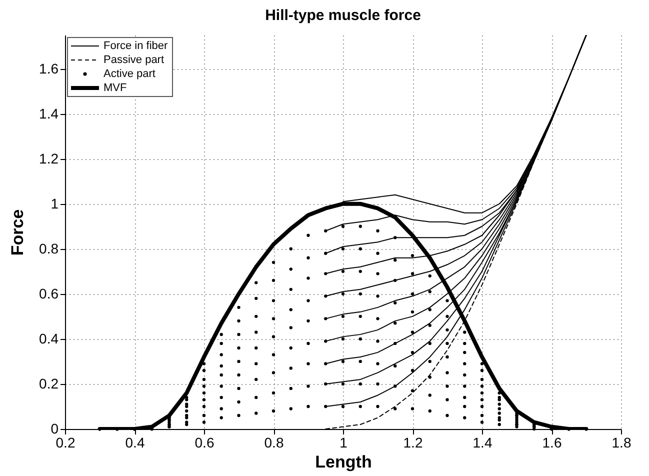  Describe the element at coordinates (130, 74) in the screenshot. I see `legend-label: Active part` at that location.